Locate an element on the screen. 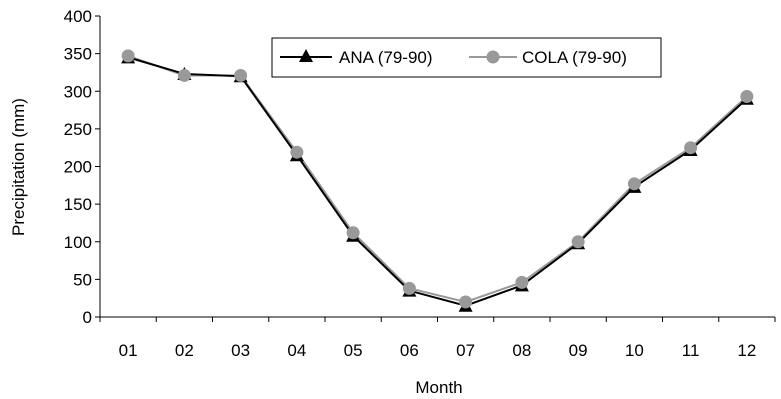  y-axis-title: Precipitation (mm) is located at coordinates (18, 167).